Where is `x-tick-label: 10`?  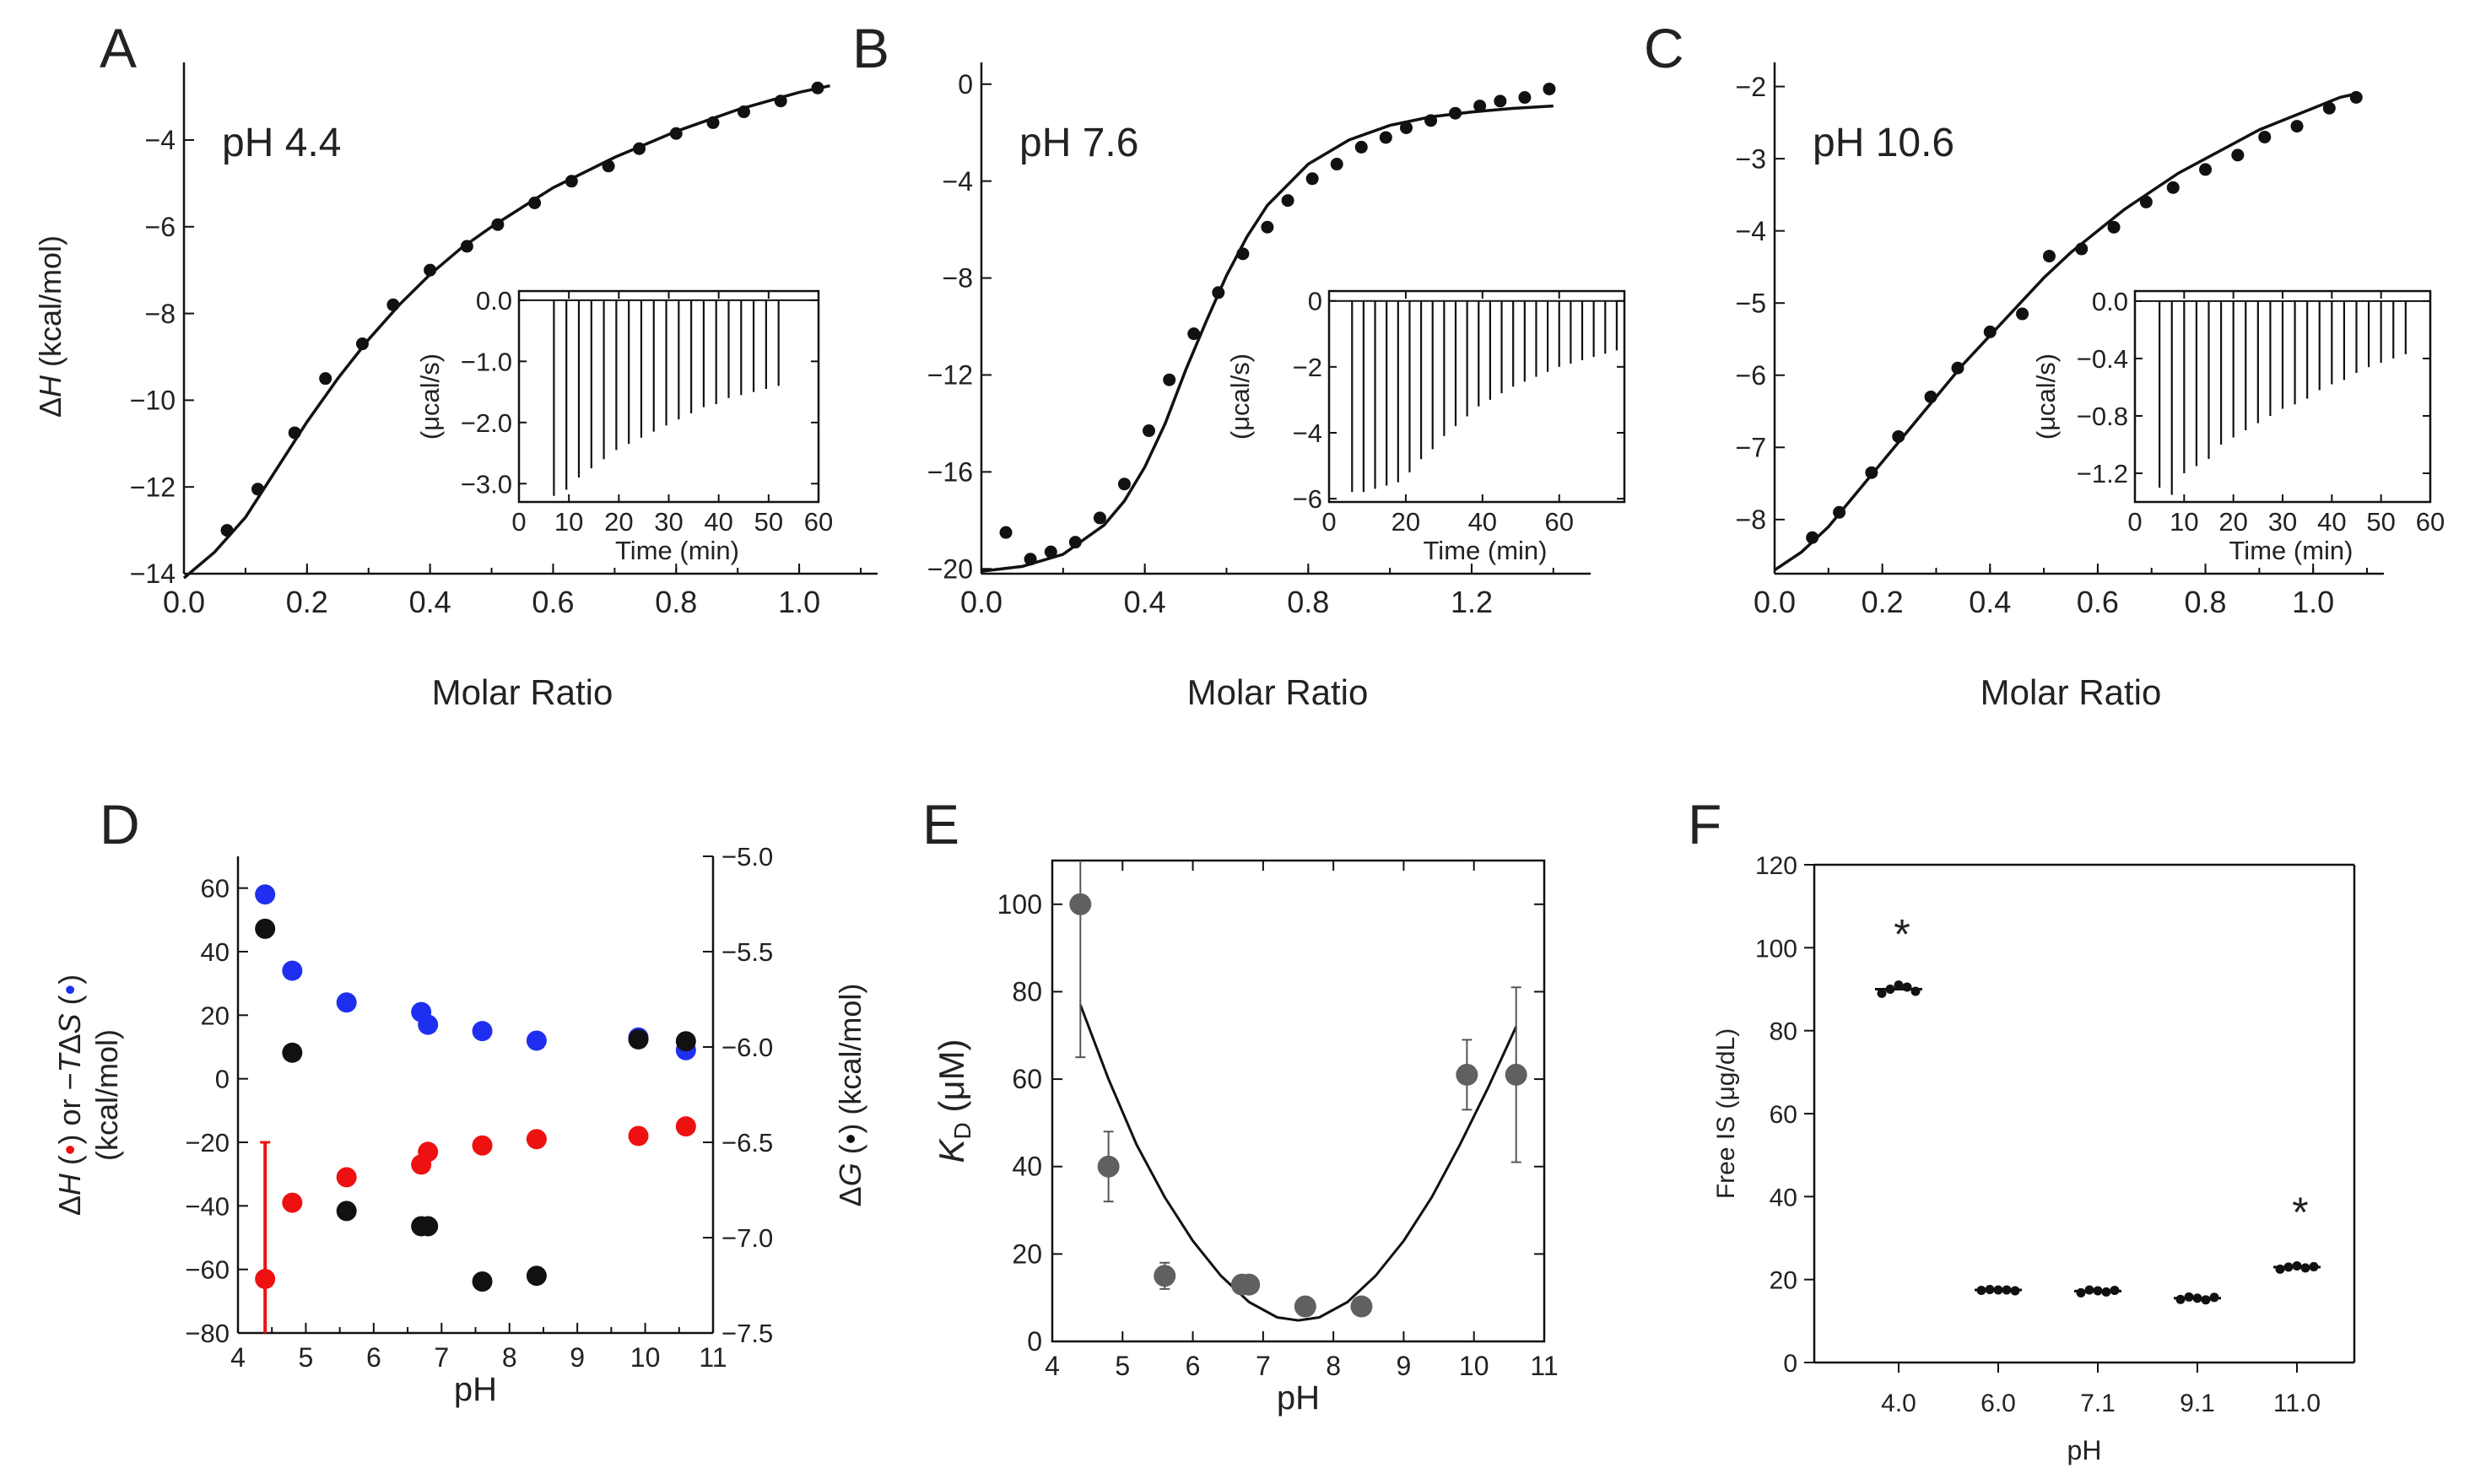
x-tick-label: 10 is located at coordinates (646, 1357).